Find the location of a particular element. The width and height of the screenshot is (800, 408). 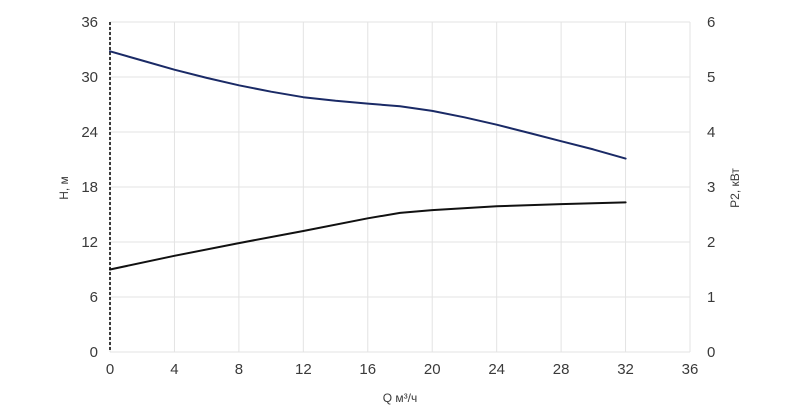

x-tick-label: 4 is located at coordinates (174, 369).